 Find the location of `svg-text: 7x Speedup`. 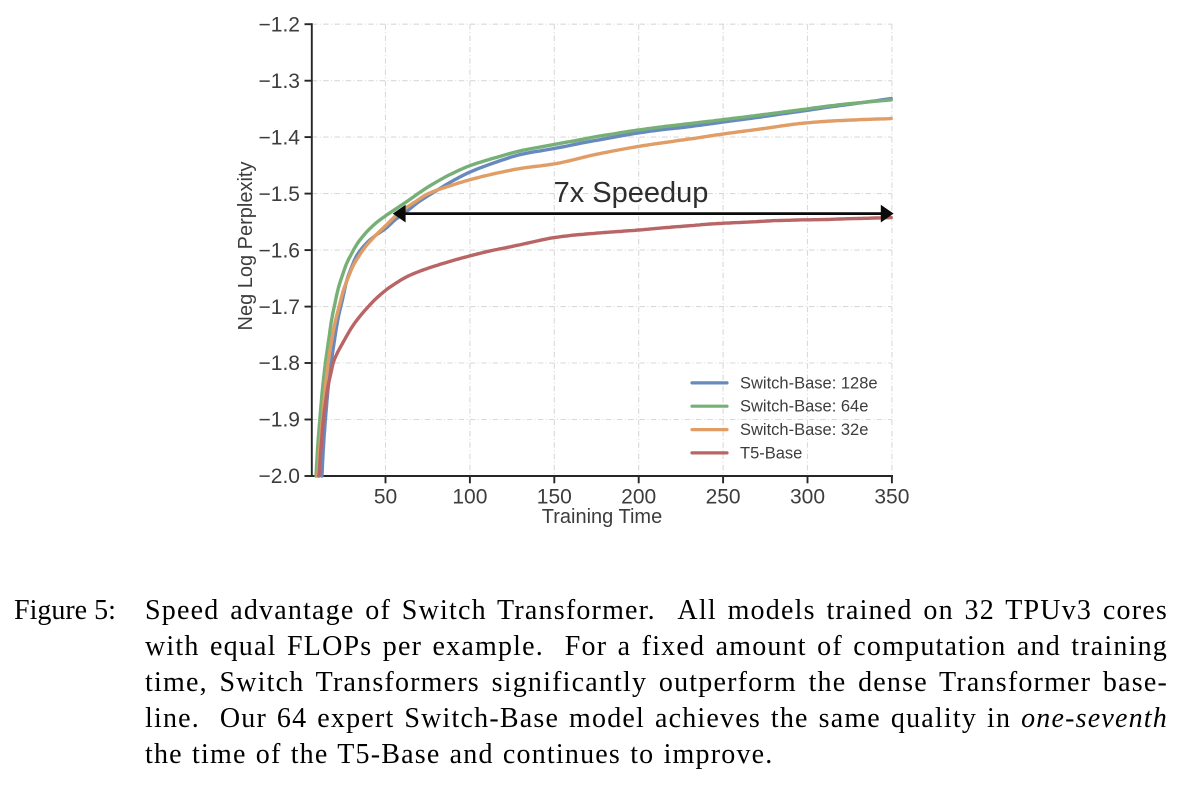

svg-text: 7x Speedup is located at coordinates (631, 193).